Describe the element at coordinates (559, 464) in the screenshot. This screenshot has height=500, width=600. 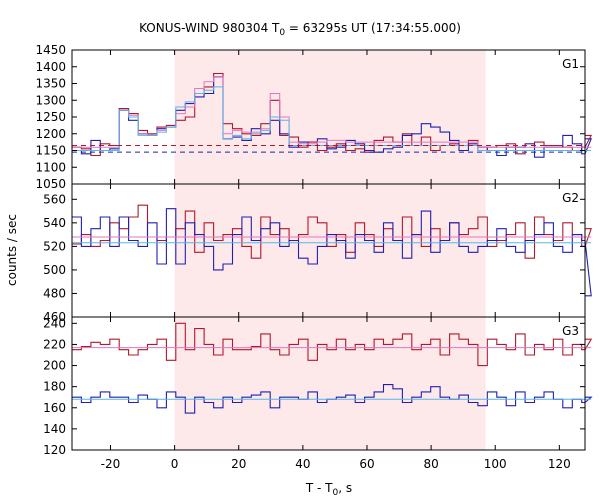
I see `x-tick-label: 120` at that location.